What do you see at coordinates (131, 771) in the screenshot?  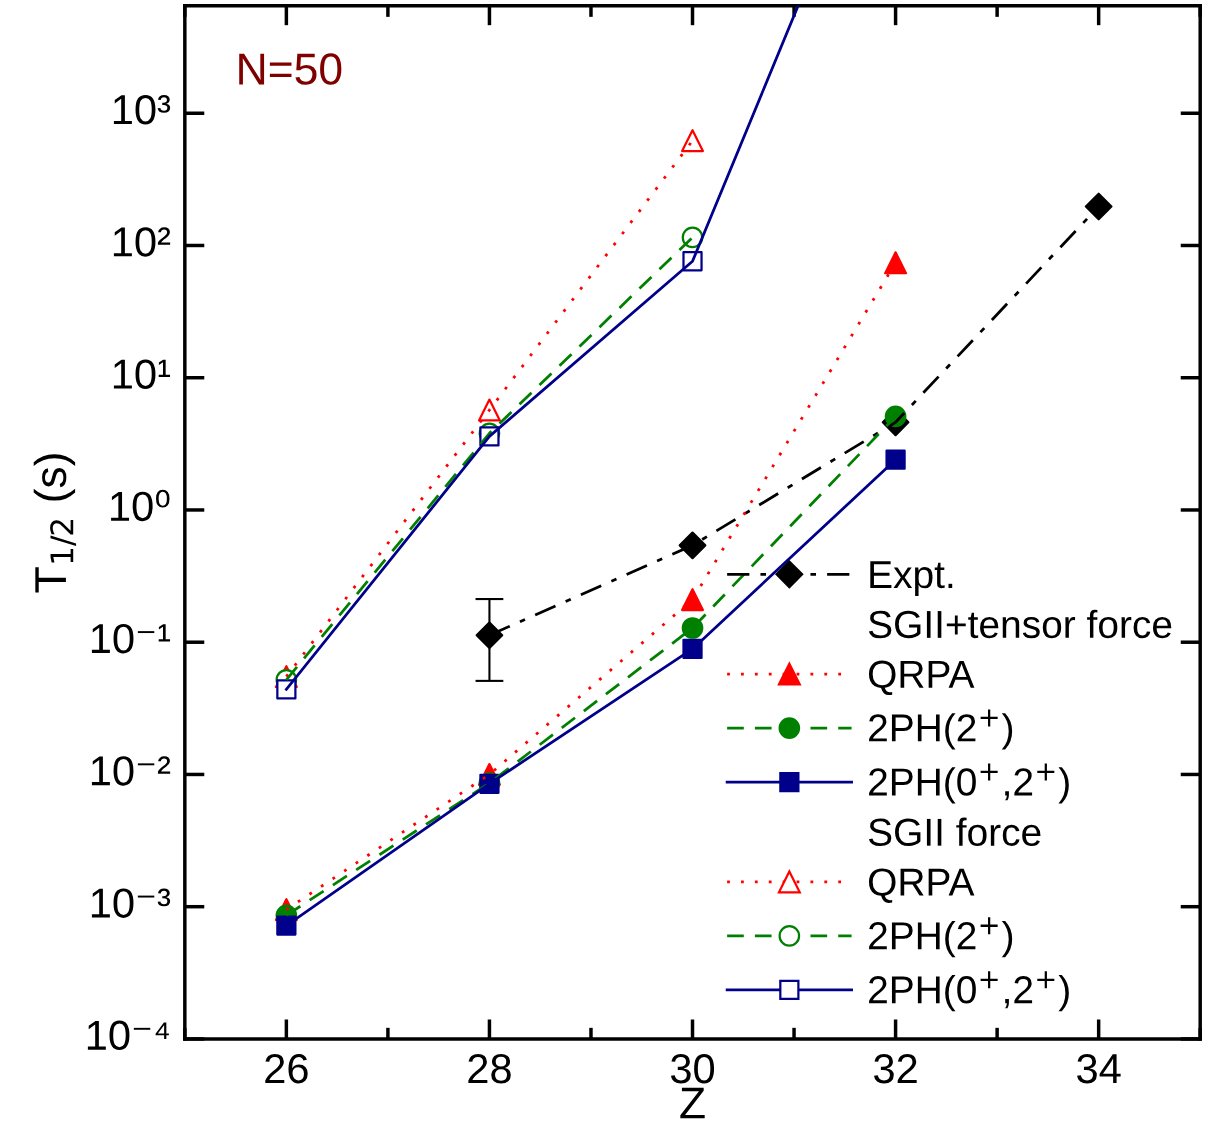 I see `y-tick-label: 10⁻²` at bounding box center [131, 771].